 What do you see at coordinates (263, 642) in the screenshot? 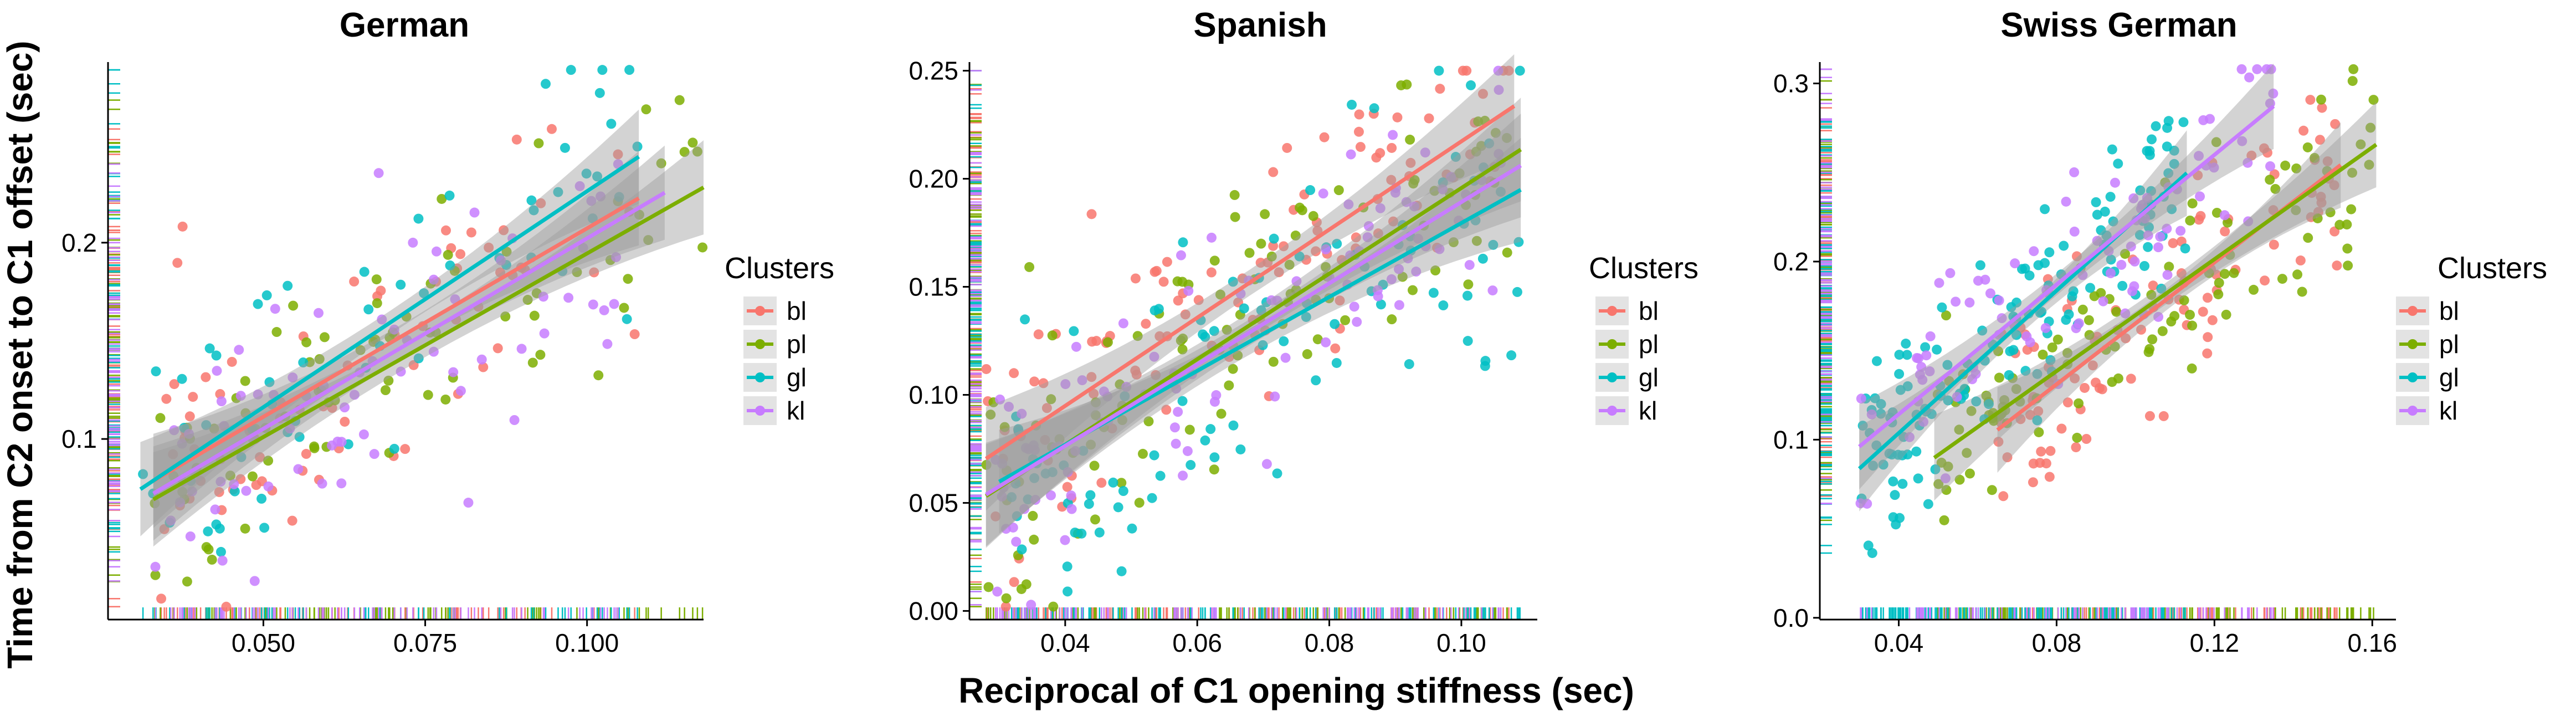
I see `x-tick-label: 0.050` at bounding box center [263, 642].